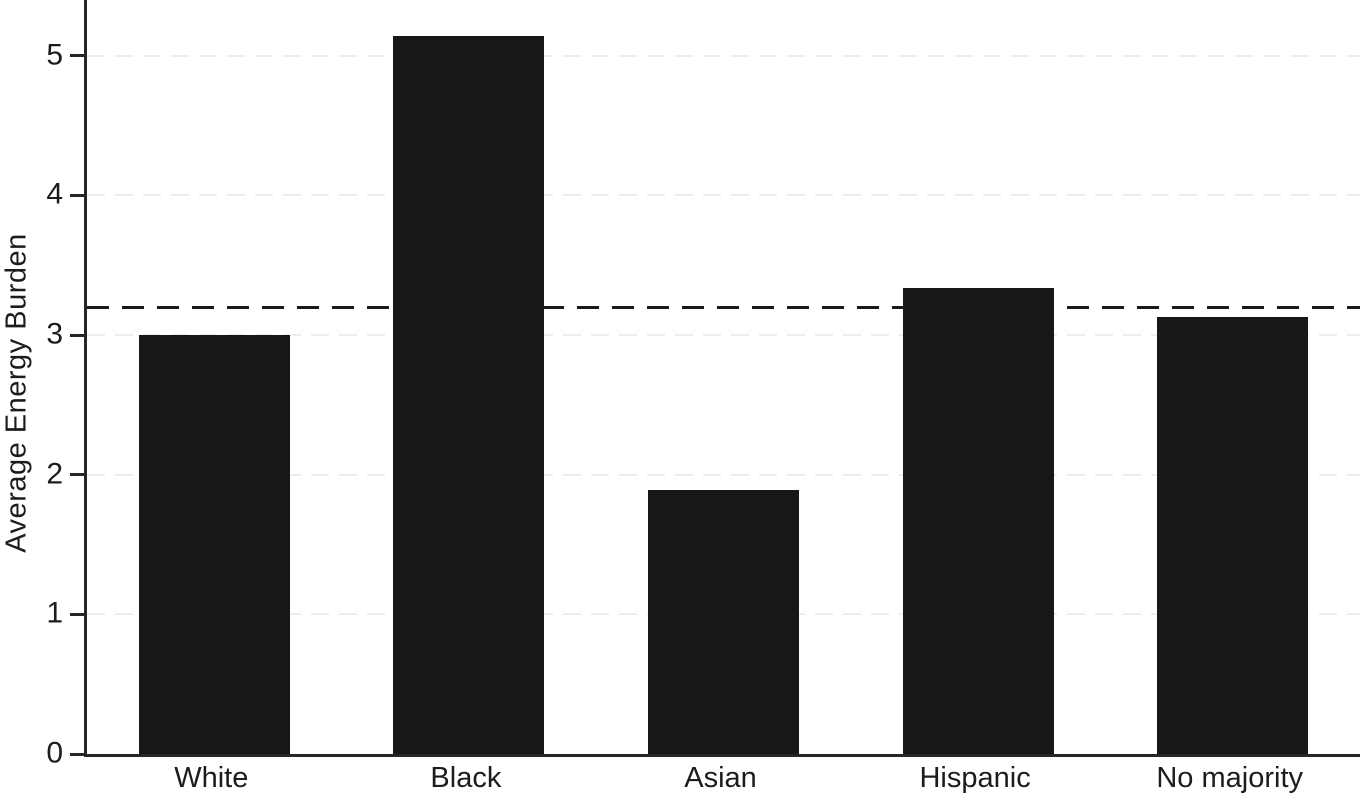 The width and height of the screenshot is (1360, 800). Describe the element at coordinates (54, 194) in the screenshot. I see `y-tick-label-4: 4` at that location.